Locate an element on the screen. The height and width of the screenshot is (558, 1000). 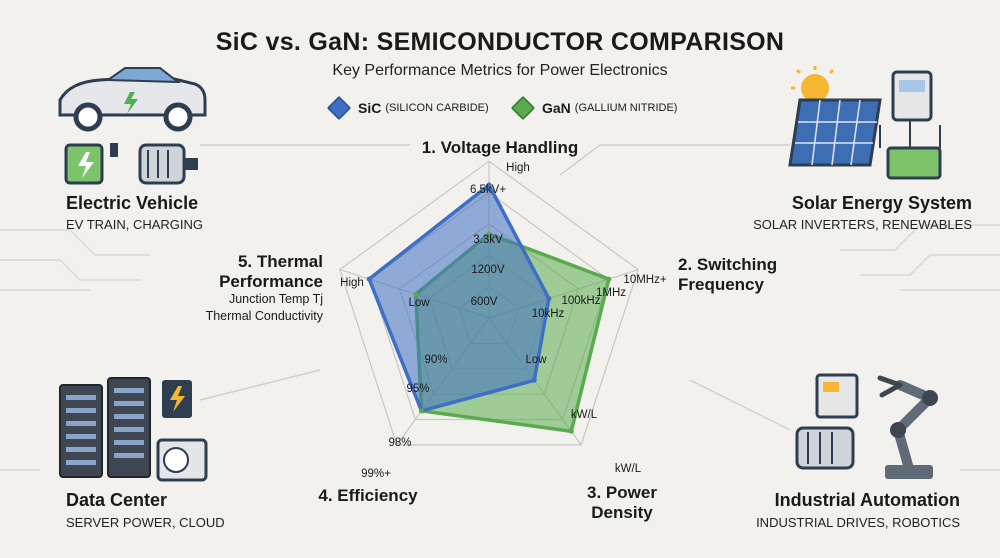
datacenter-subtitle: SERVER POWER, CLOUD is located at coordinates (145, 522).